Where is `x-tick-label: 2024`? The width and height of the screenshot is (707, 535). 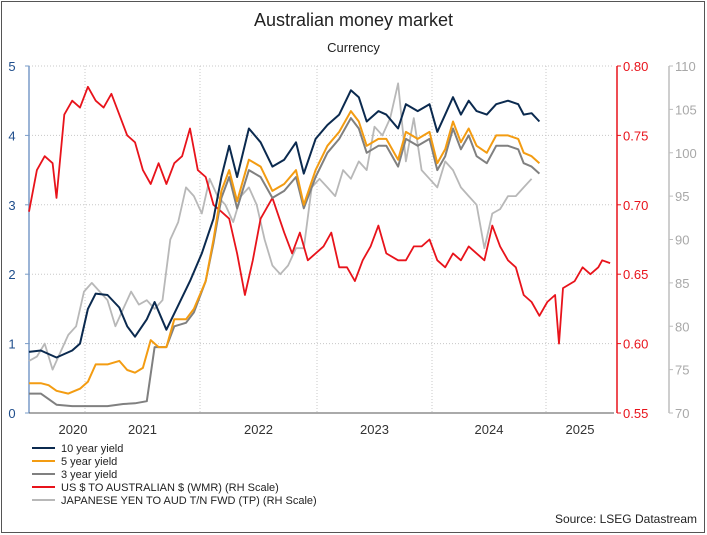
x-tick-label: 2024 is located at coordinates (489, 429).